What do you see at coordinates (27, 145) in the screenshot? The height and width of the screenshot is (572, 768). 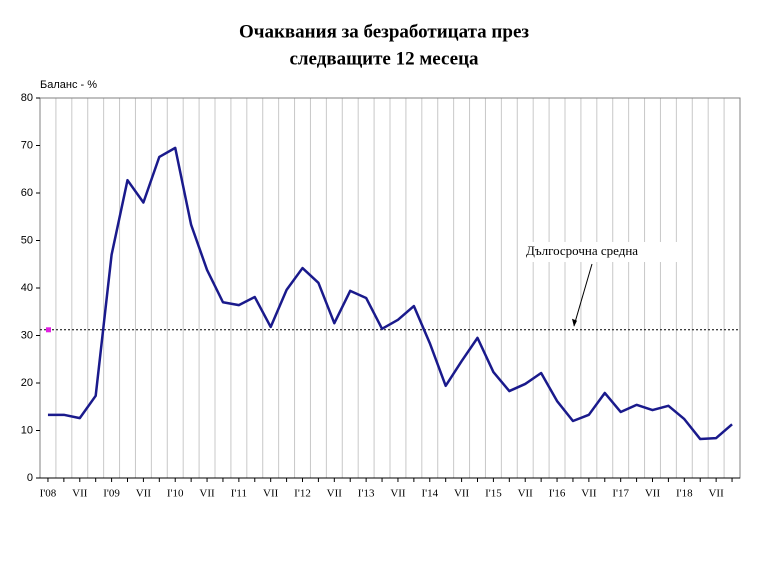 I see `y-tick-label: 70` at bounding box center [27, 145].